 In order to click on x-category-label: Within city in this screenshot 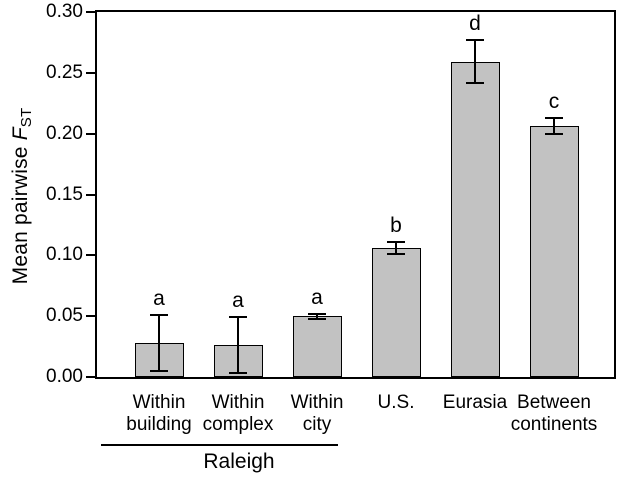, I will do `click(317, 414)`.